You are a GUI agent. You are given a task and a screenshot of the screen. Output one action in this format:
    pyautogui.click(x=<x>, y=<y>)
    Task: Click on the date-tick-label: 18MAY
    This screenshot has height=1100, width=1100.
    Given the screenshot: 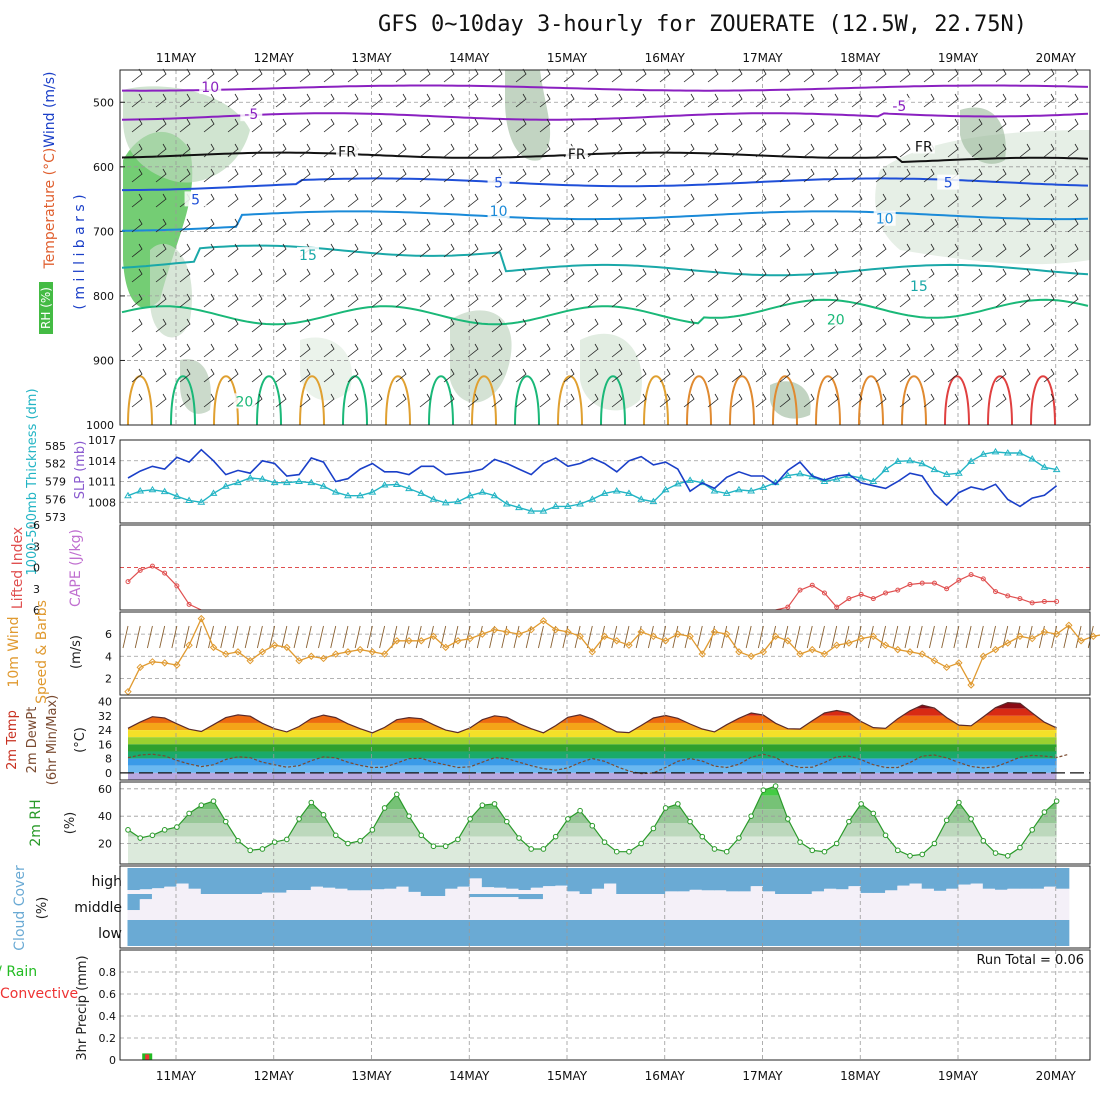 What is the action you would take?
    pyautogui.click(x=860, y=1076)
    